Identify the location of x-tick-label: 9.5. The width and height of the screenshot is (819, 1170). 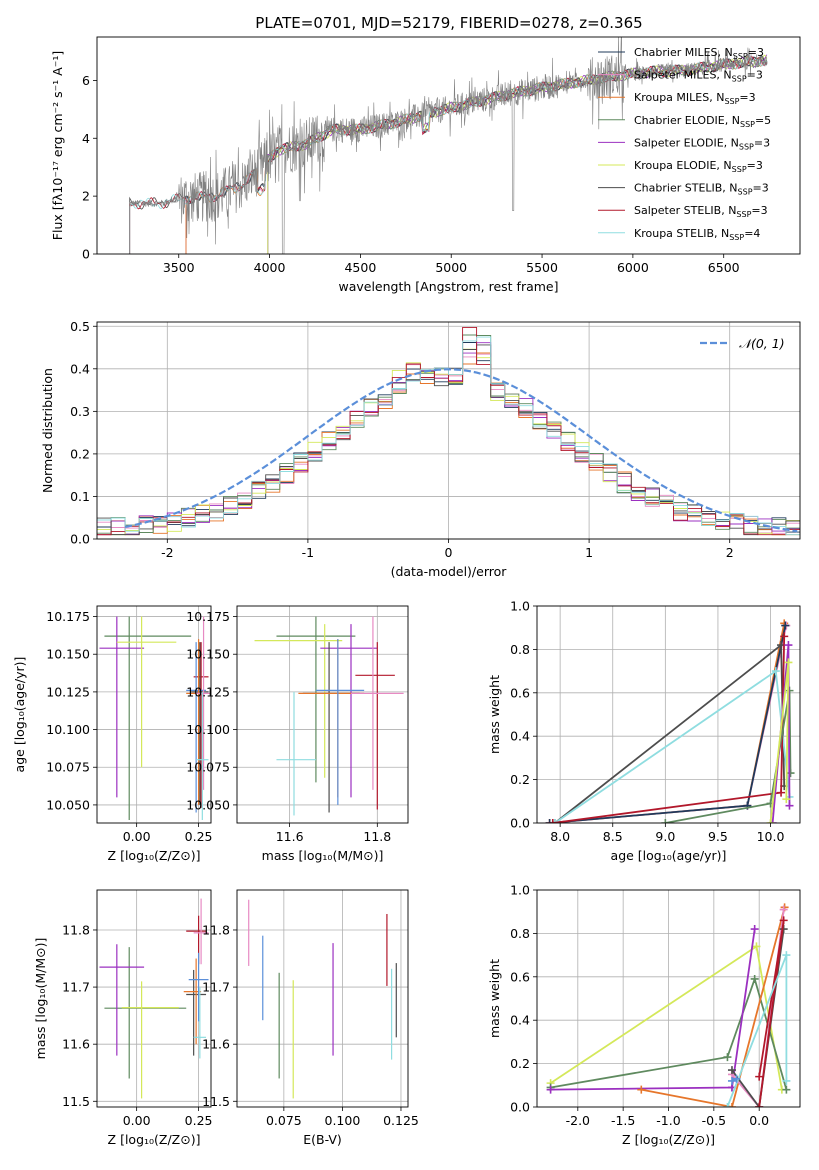
(718, 836).